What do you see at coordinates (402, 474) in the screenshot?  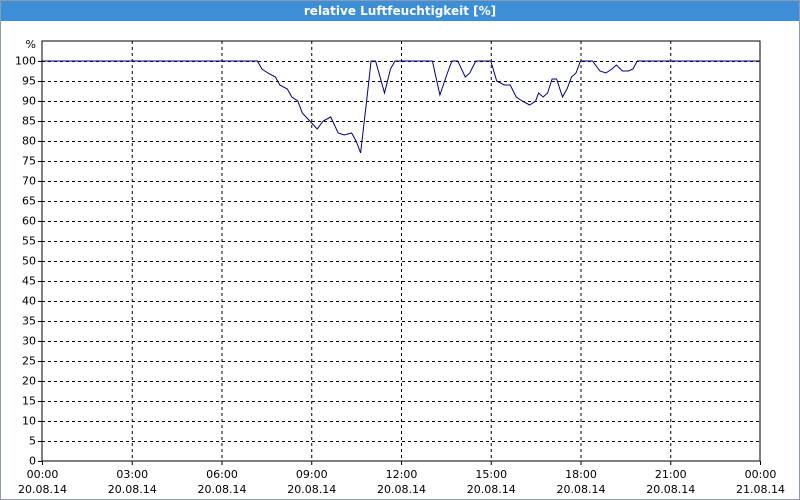 I see `x-tick-label: 12:00` at bounding box center [402, 474].